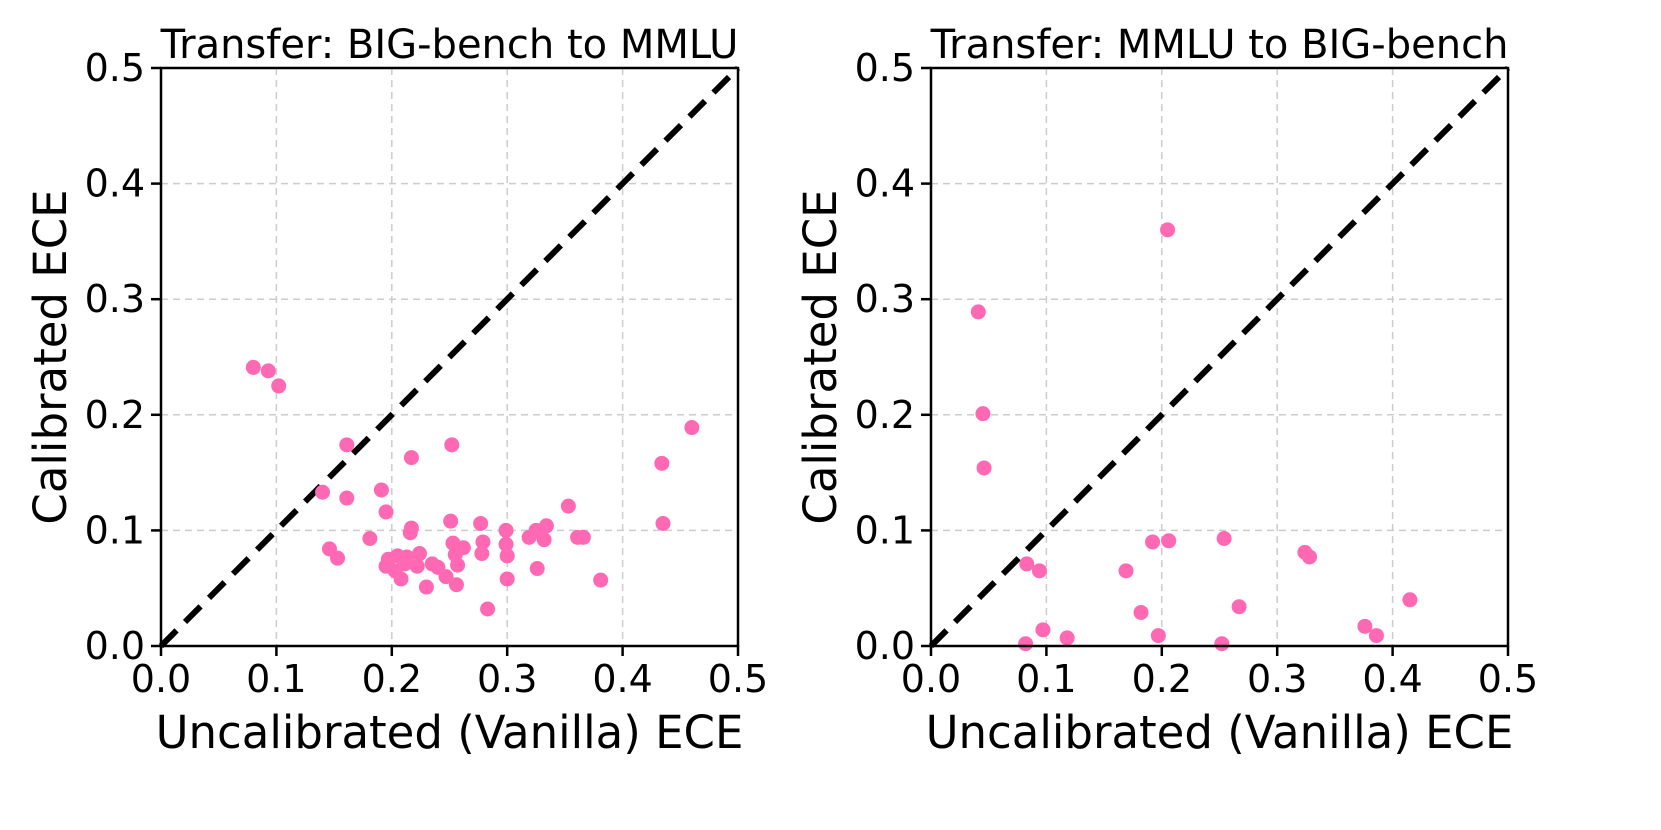 This screenshot has height=830, width=1661. Describe the element at coordinates (1220, 732) in the screenshot. I see `right-x-axis-label: Uncalibrated (Vanilla) ECE` at that location.